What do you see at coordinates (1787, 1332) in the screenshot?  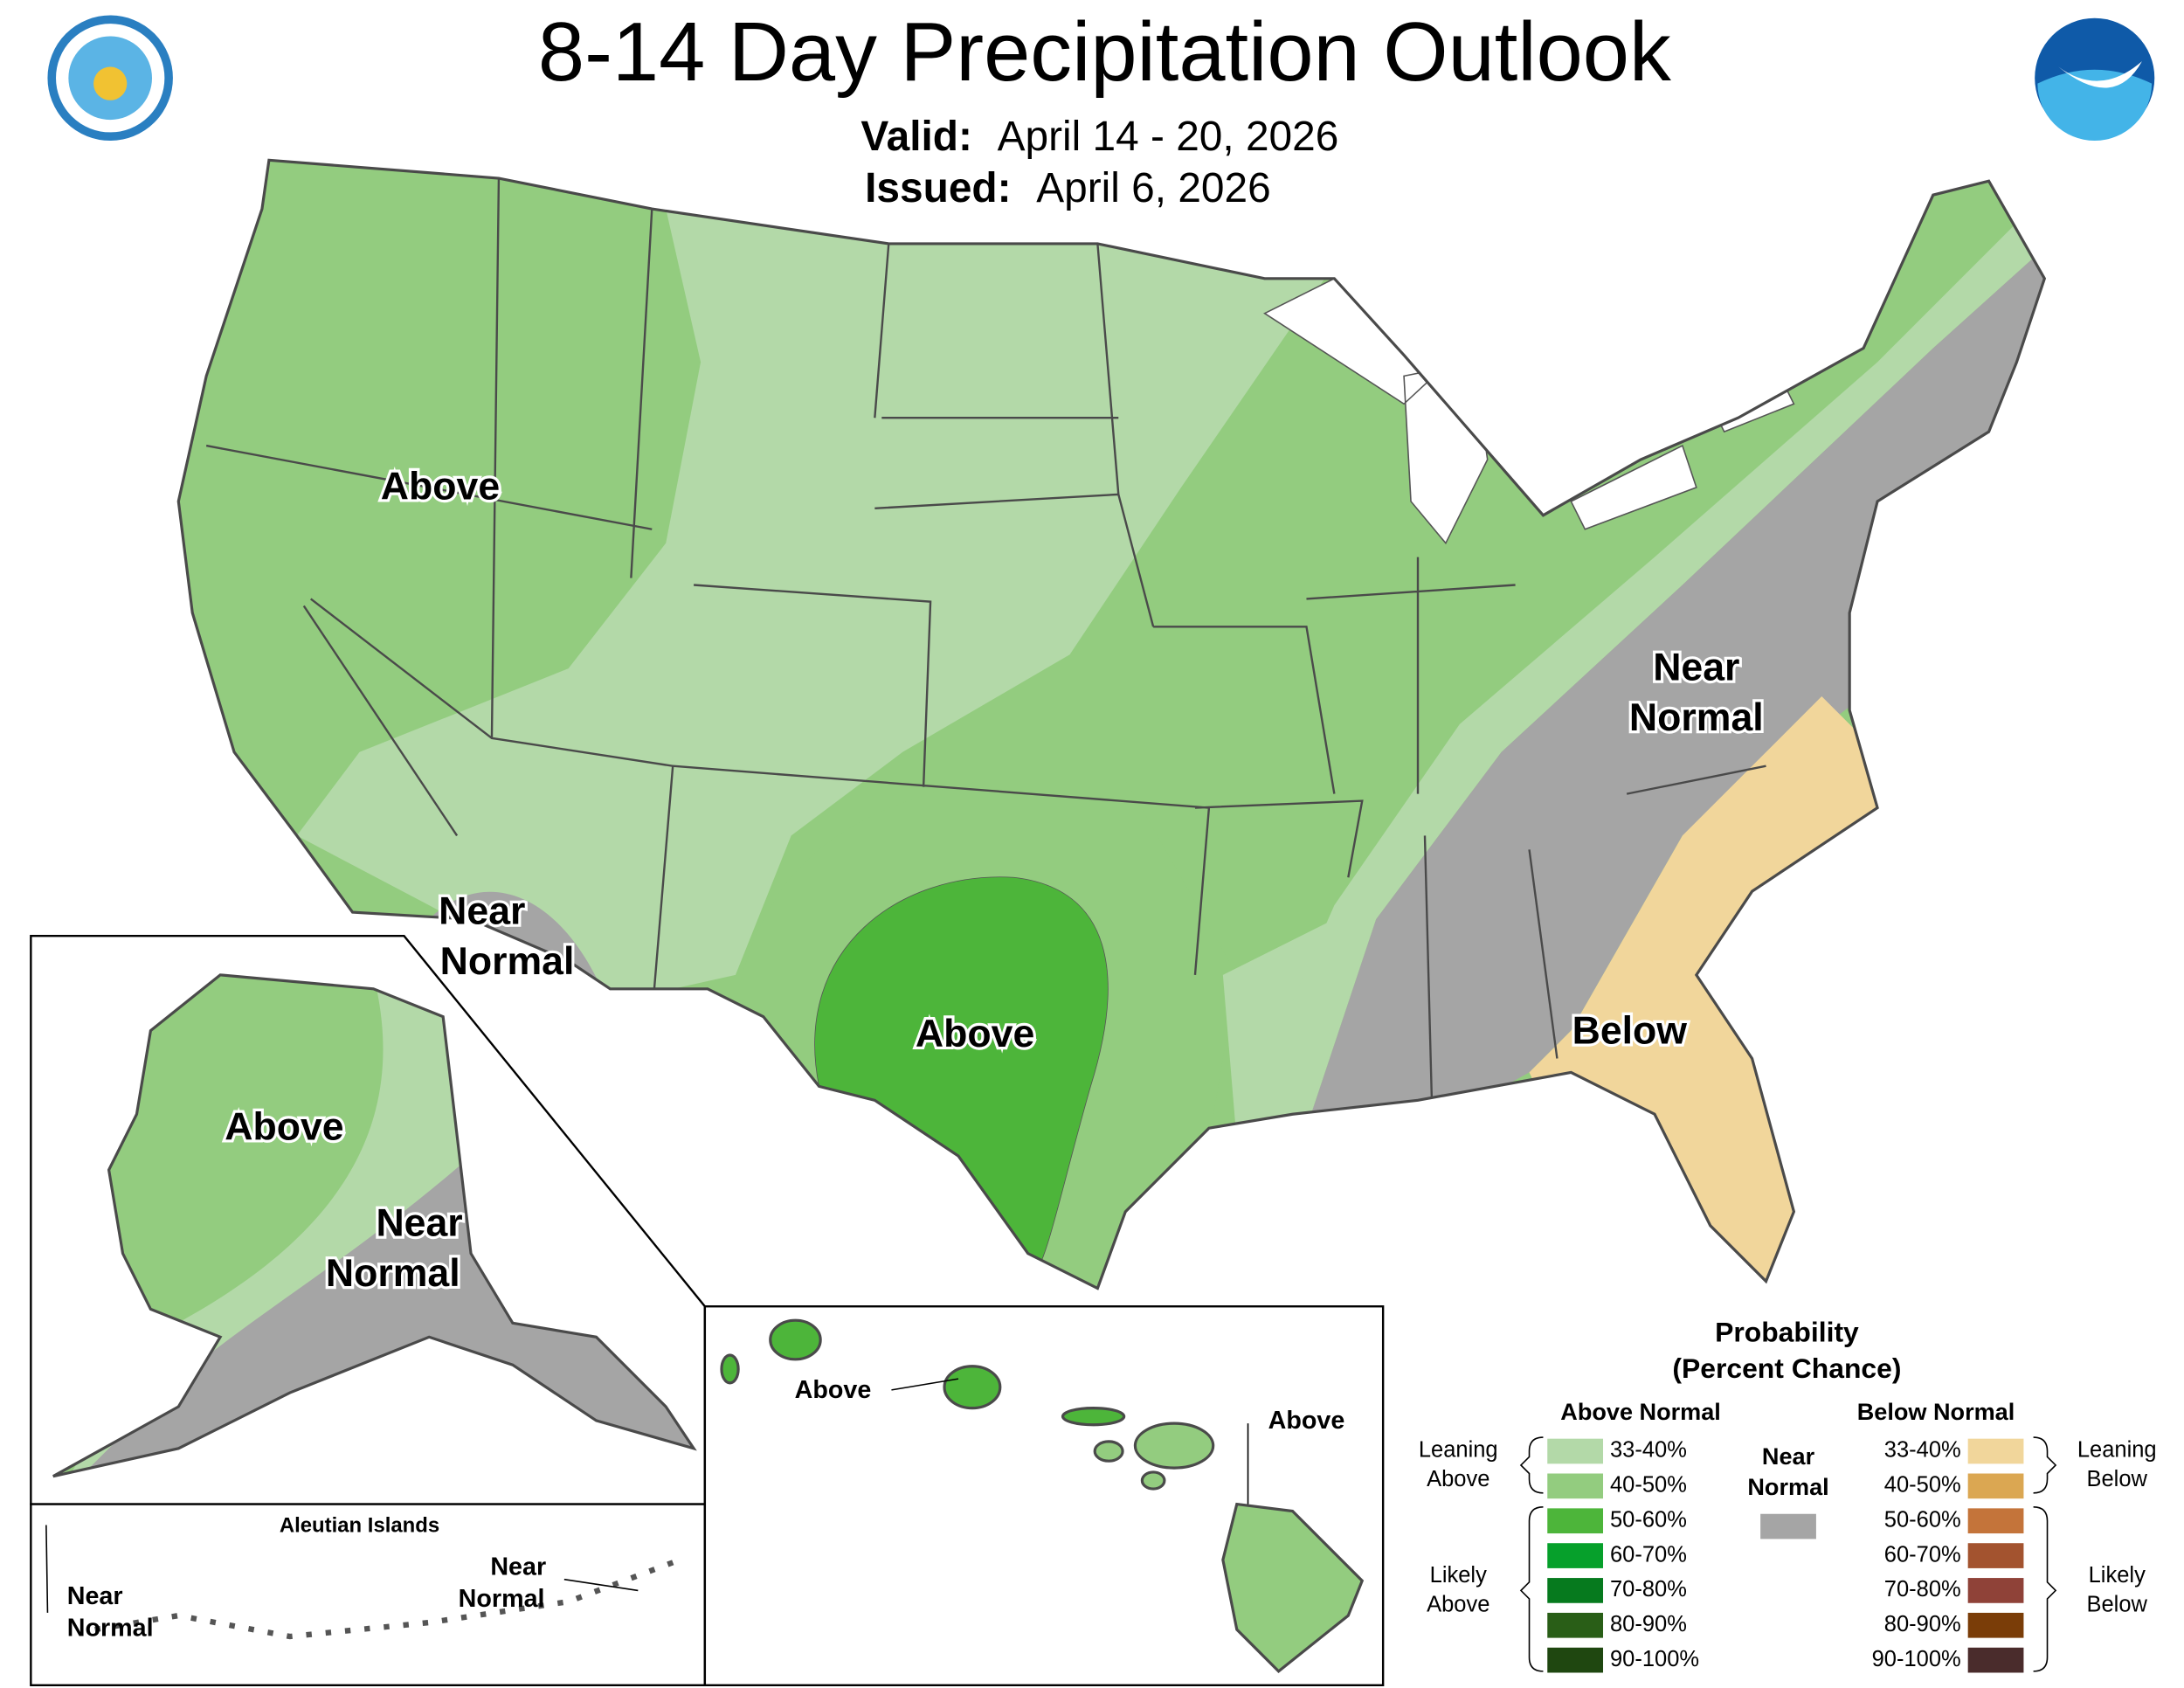 I see `legend-title: Probability` at bounding box center [1787, 1332].